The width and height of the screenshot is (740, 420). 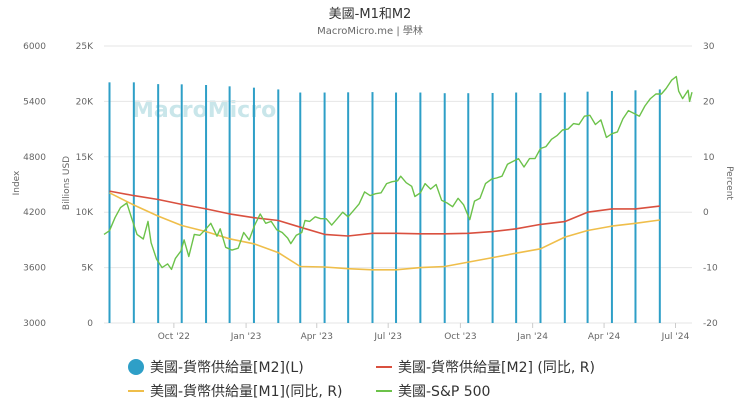 I want to click on billions-tick-label: 25K, so click(x=85, y=47).